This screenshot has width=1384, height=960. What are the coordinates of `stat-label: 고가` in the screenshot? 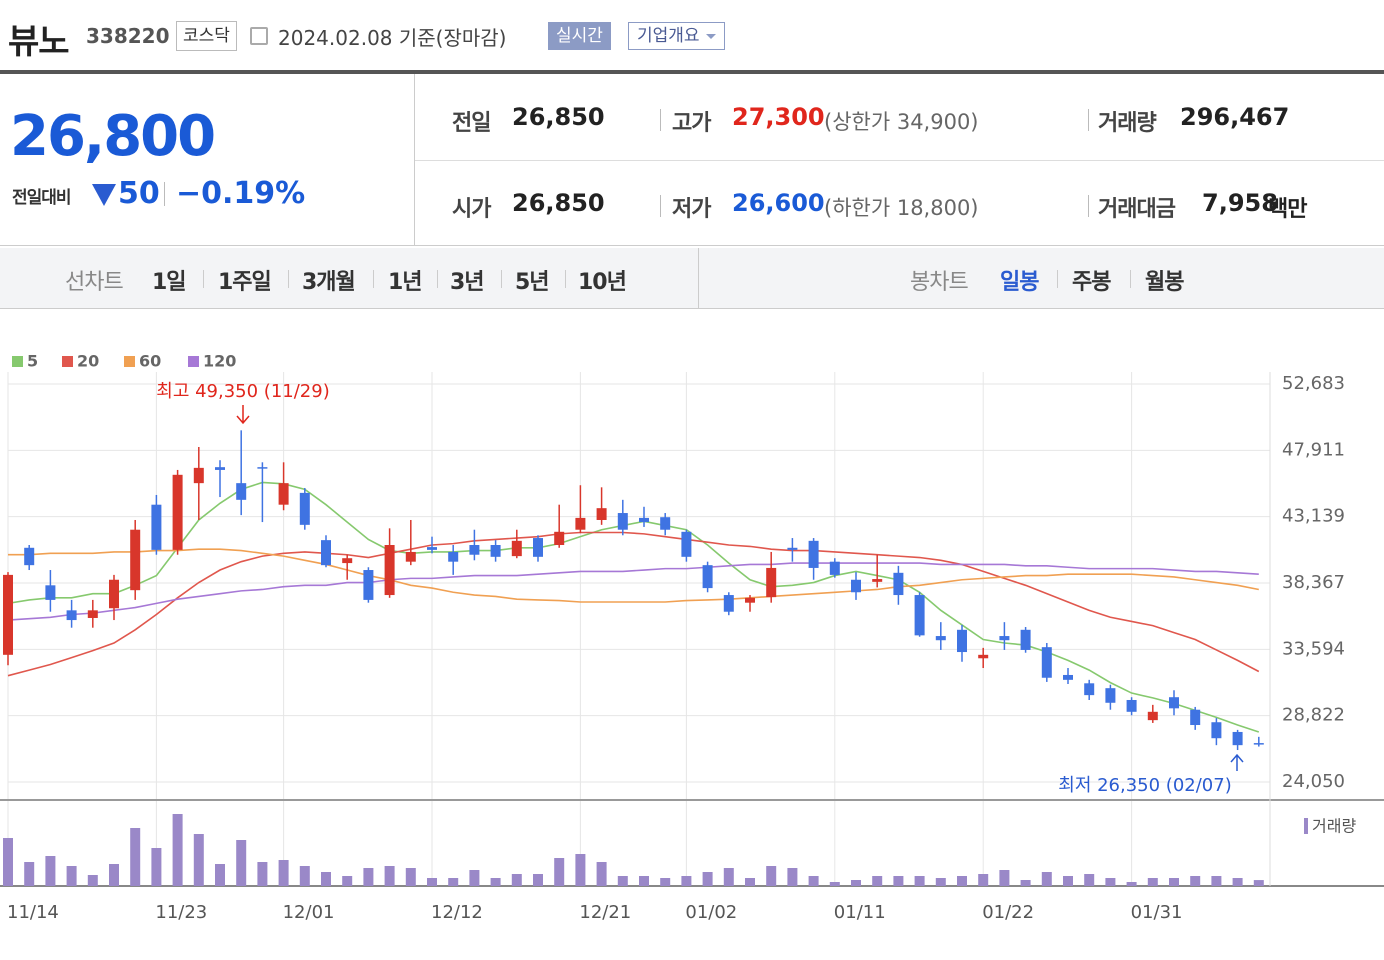 It's located at (691, 123).